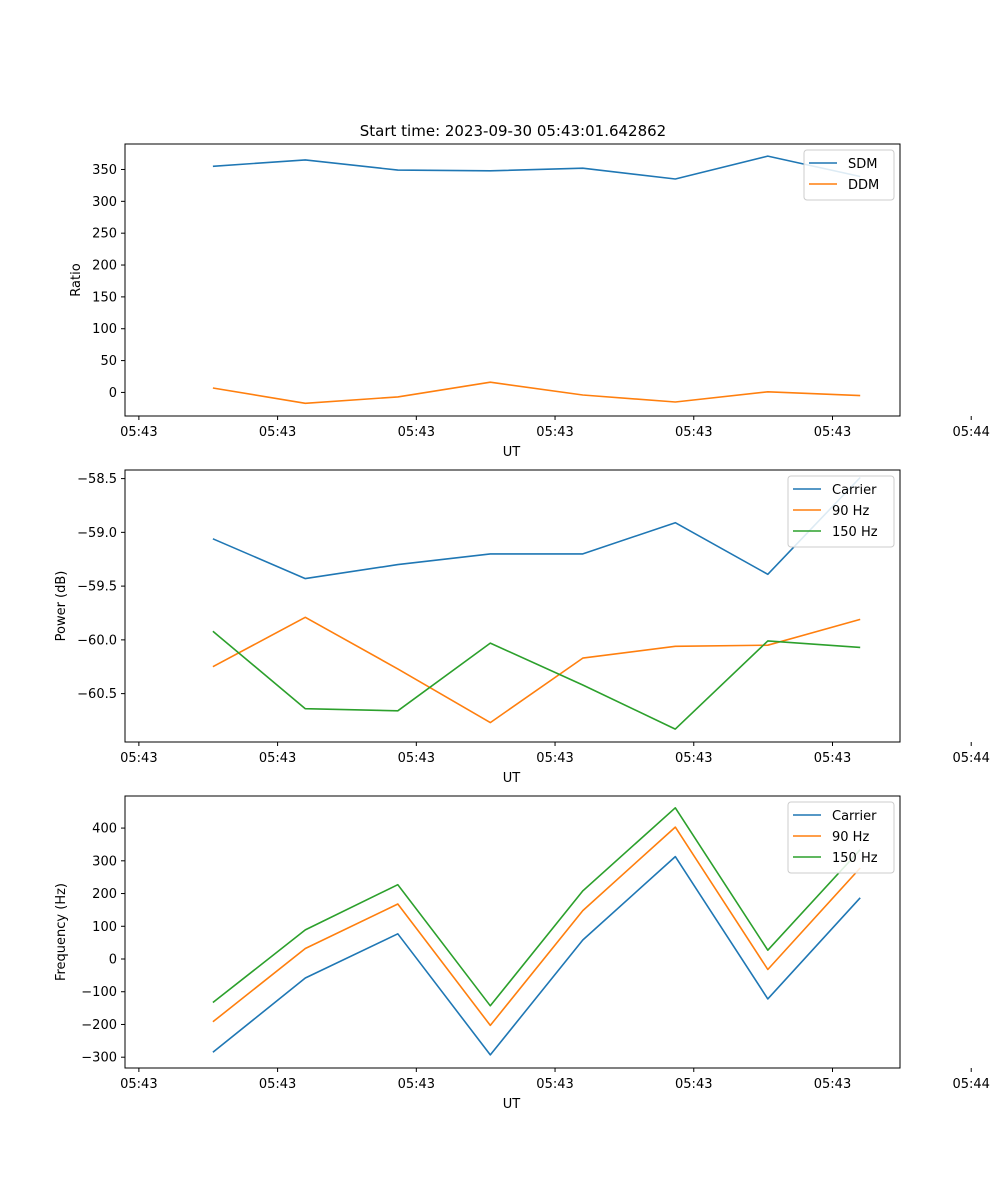  Describe the element at coordinates (113, 960) in the screenshot. I see `frequency-y-tick-label: 0` at that location.